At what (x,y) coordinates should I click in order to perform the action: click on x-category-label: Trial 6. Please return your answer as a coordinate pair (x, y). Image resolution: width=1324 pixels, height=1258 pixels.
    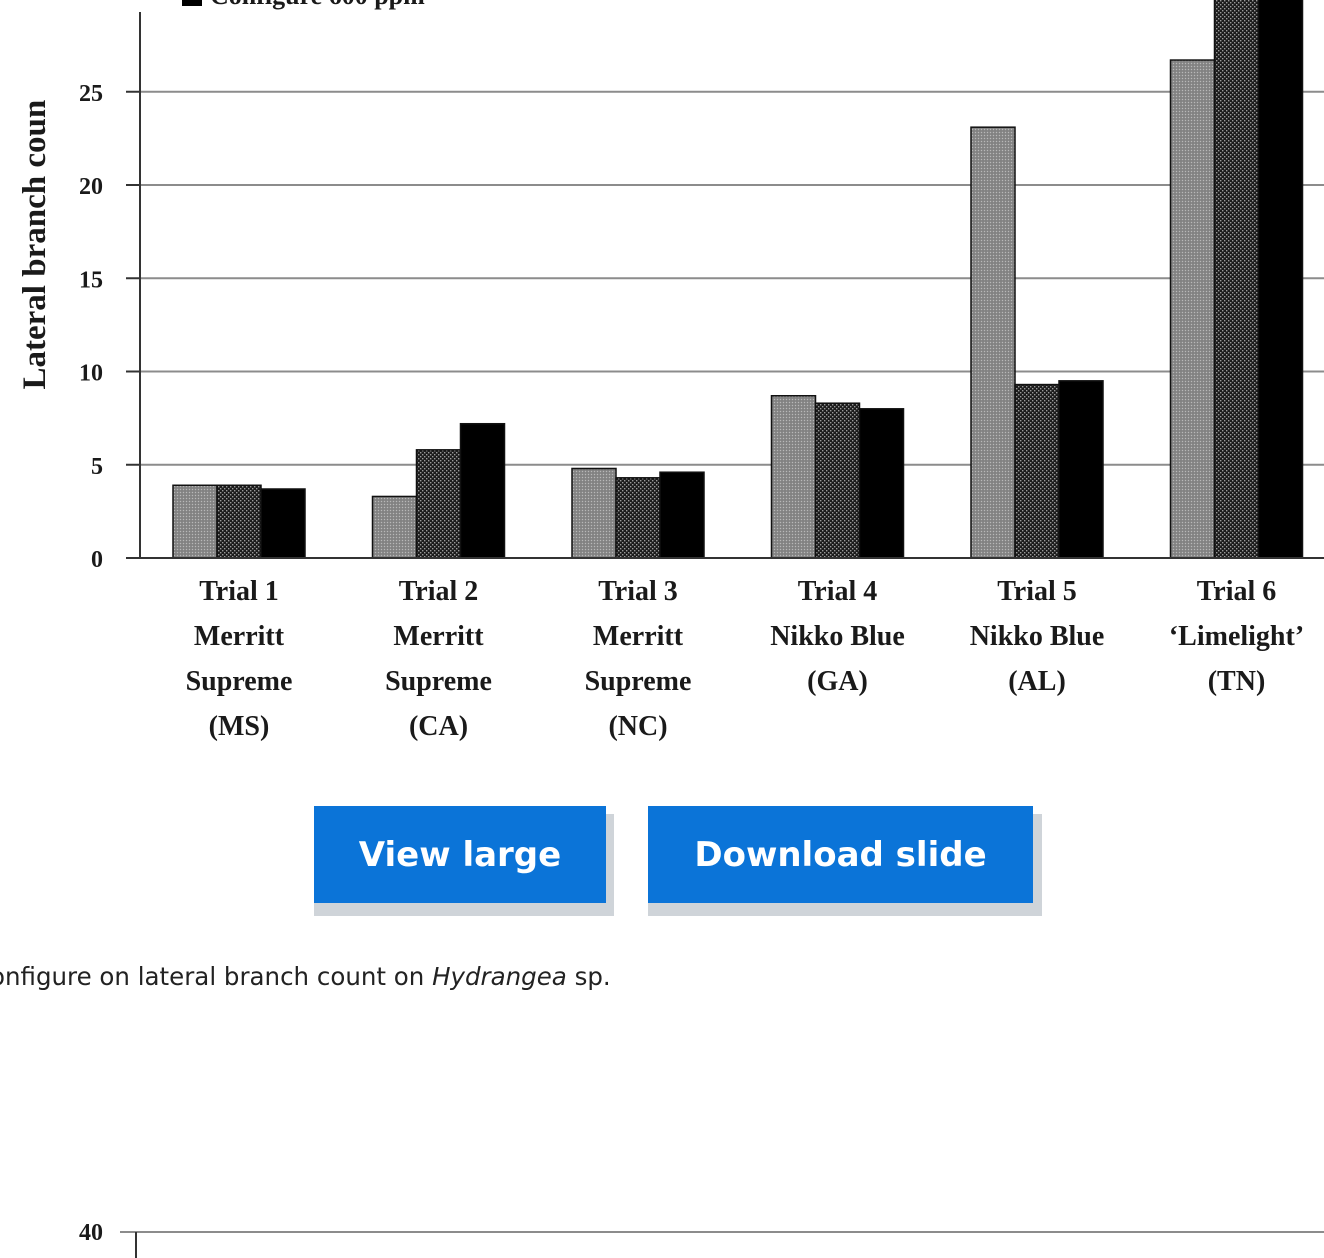
    Looking at the image, I should click on (1237, 591).